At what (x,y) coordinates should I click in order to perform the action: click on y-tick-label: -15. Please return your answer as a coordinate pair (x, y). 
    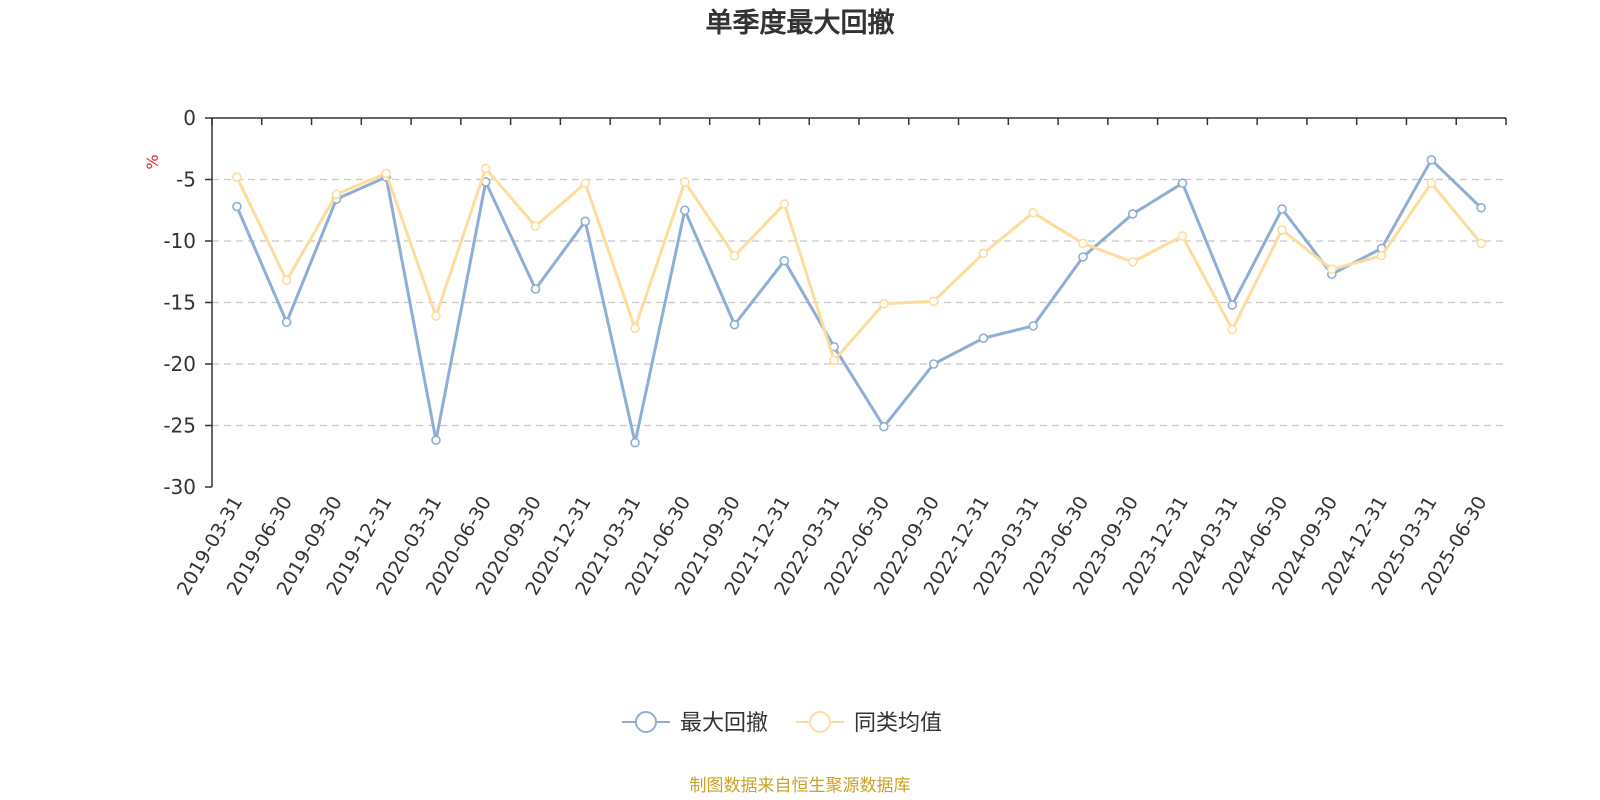
    Looking at the image, I should click on (179, 303).